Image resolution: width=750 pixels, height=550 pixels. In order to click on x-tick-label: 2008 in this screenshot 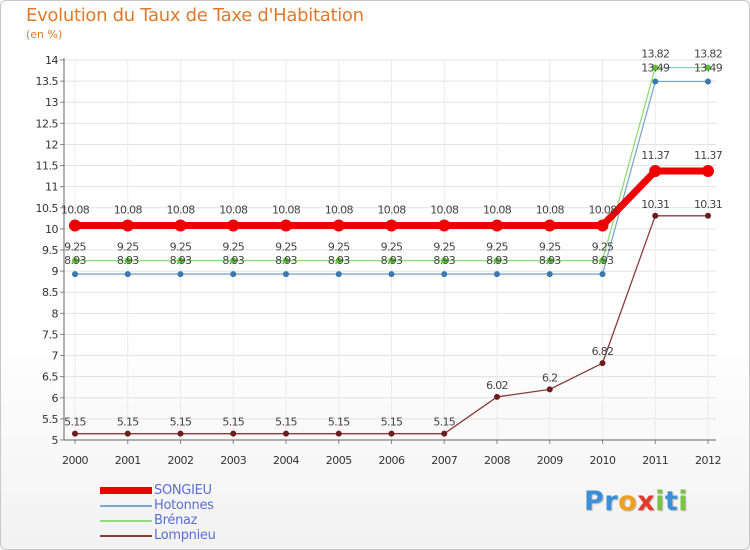, I will do `click(497, 460)`.